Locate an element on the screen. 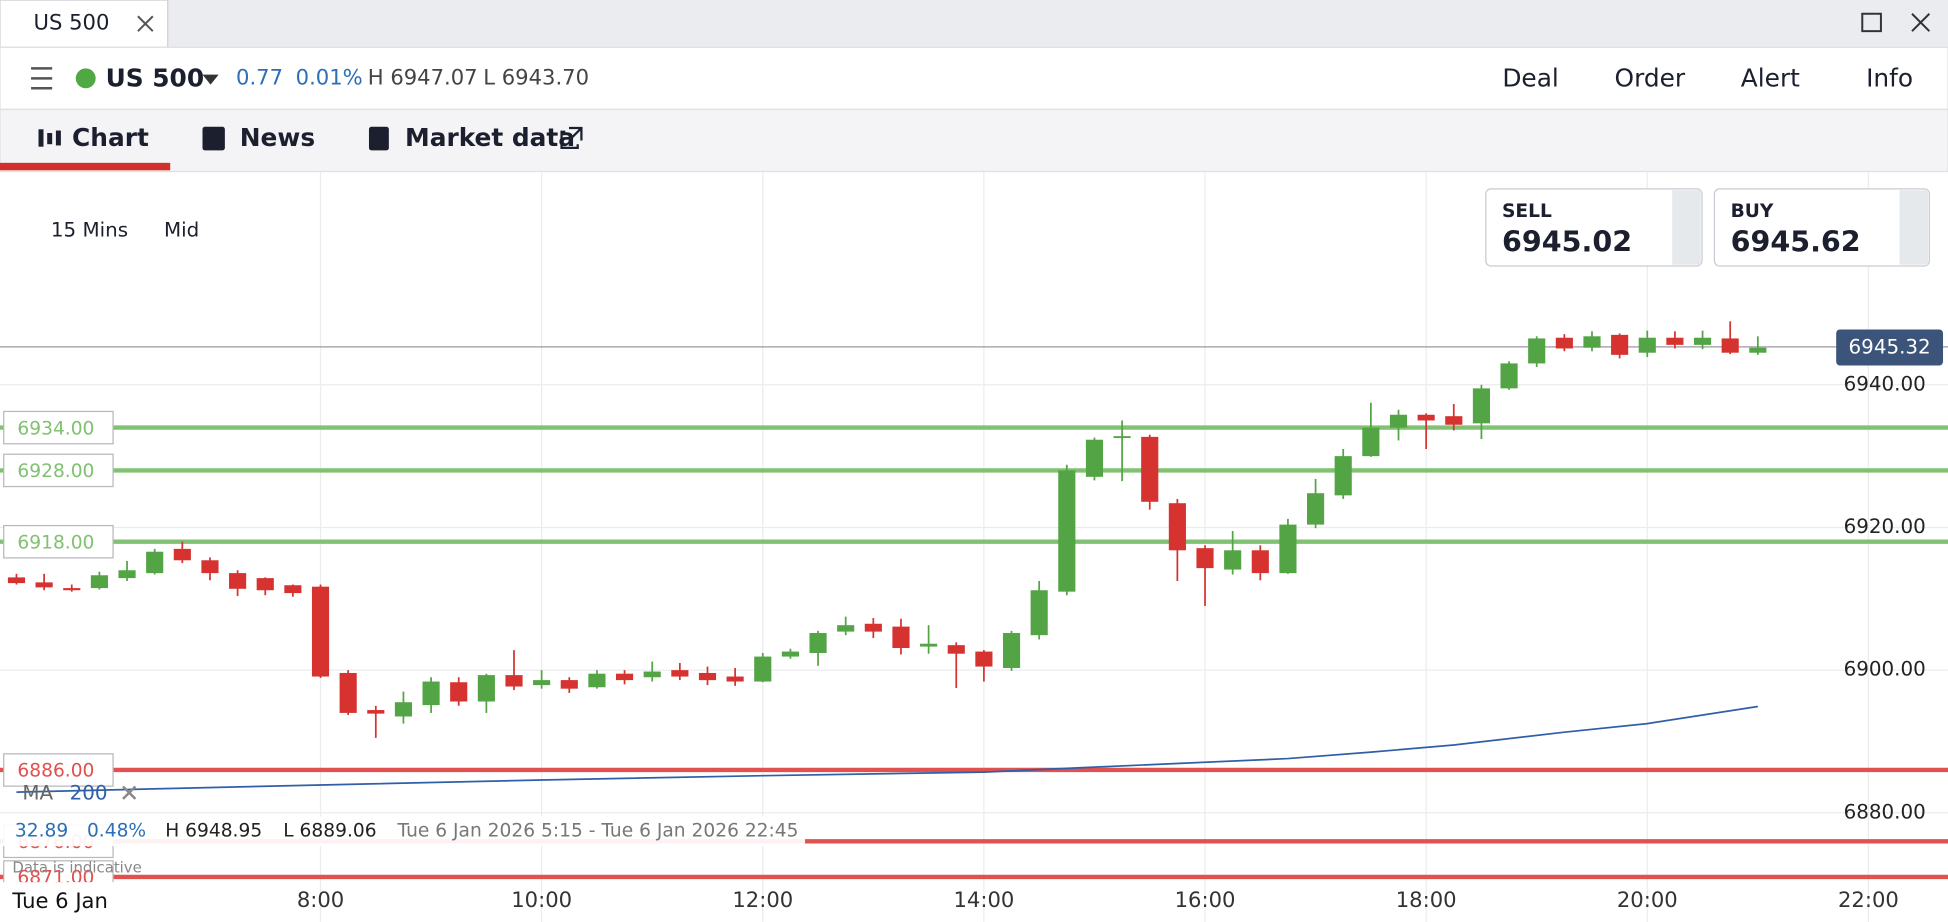 Image resolution: width=1948 pixels, height=922 pixels. current-price-box is located at coordinates (1890, 347).